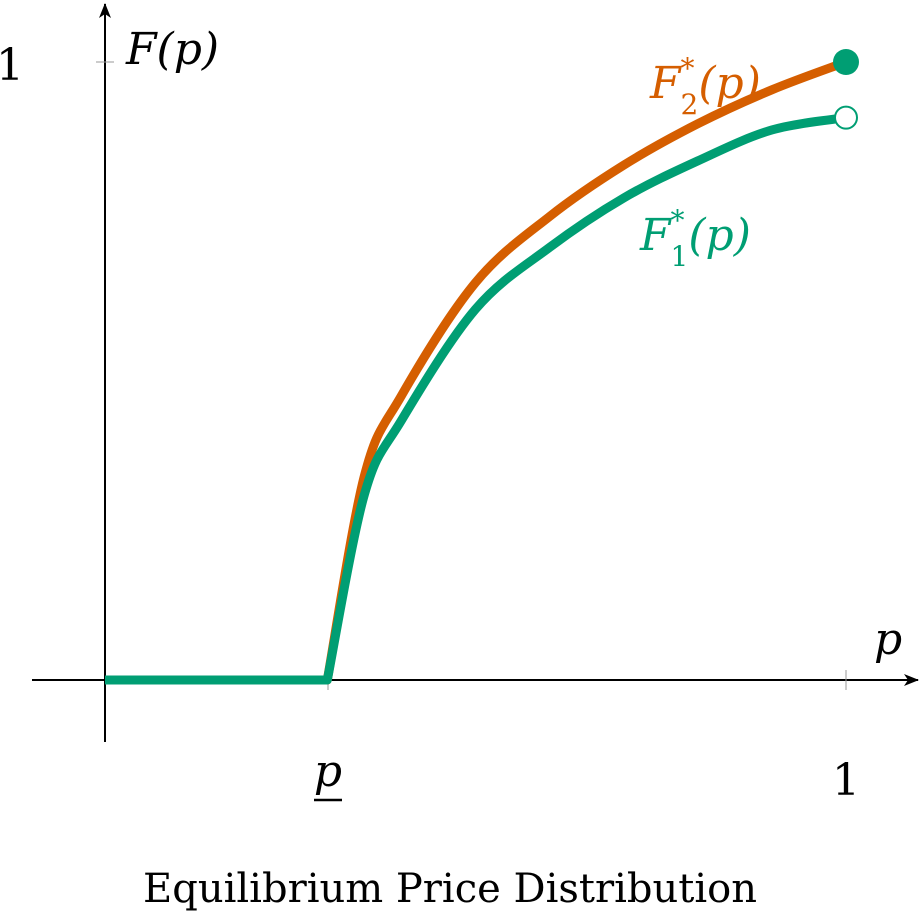  What do you see at coordinates (328, 771) in the screenshot?
I see `x-tick-label-p-underline: p` at bounding box center [328, 771].